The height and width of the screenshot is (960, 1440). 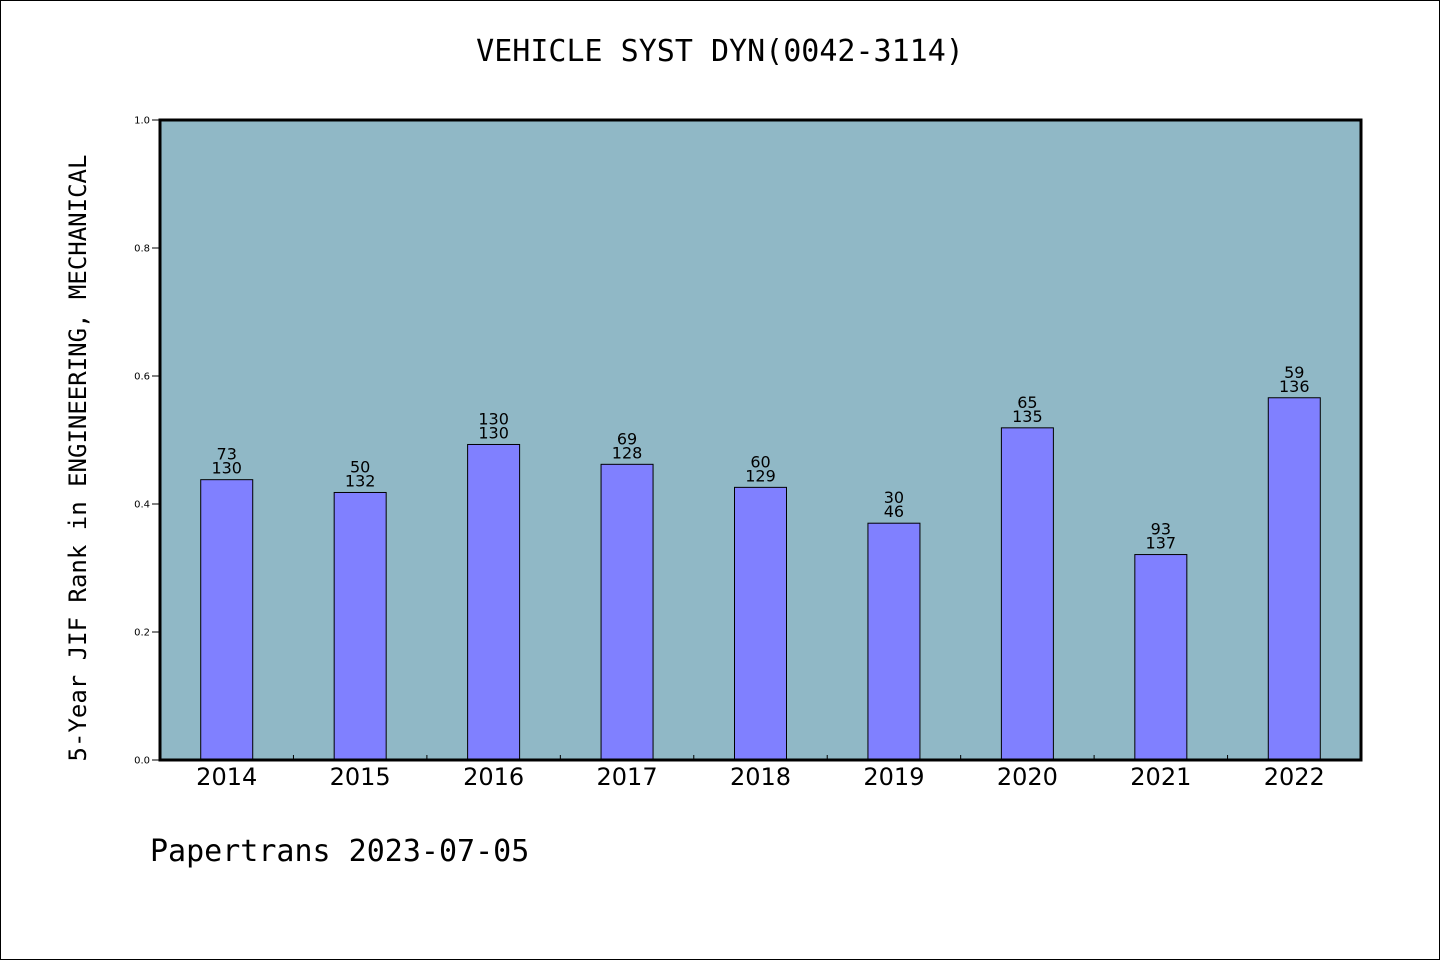 What do you see at coordinates (760, 777) in the screenshot?
I see `x-tick-label-2018: 2018` at bounding box center [760, 777].